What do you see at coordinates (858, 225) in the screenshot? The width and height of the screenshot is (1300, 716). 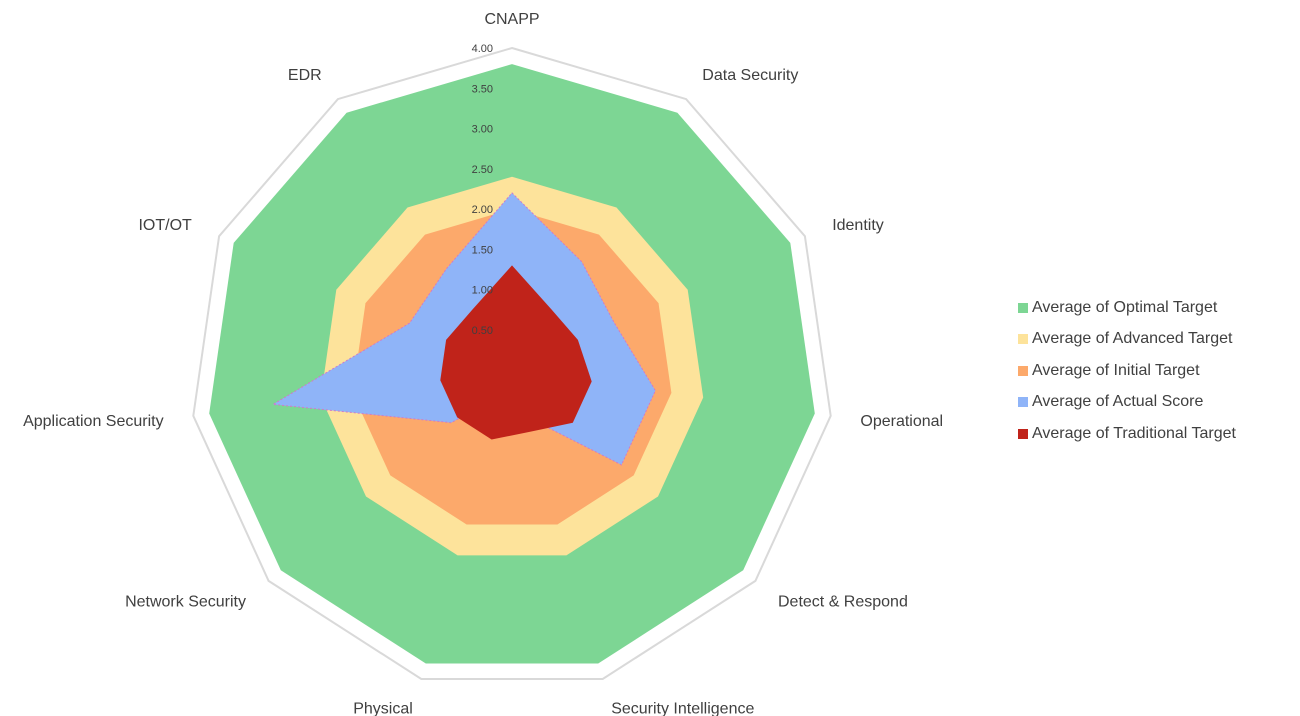 I see `category-label: Identity` at bounding box center [858, 225].